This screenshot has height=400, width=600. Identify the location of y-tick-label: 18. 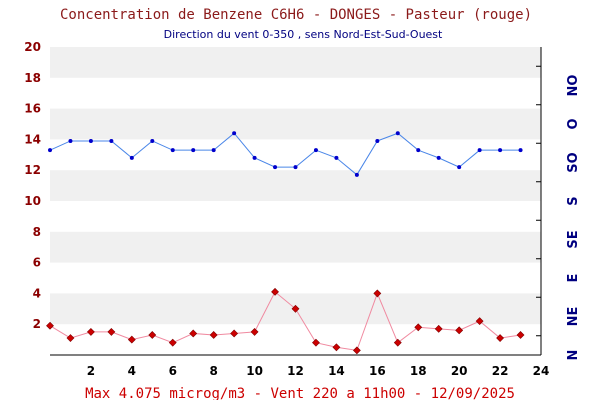
(32, 78).